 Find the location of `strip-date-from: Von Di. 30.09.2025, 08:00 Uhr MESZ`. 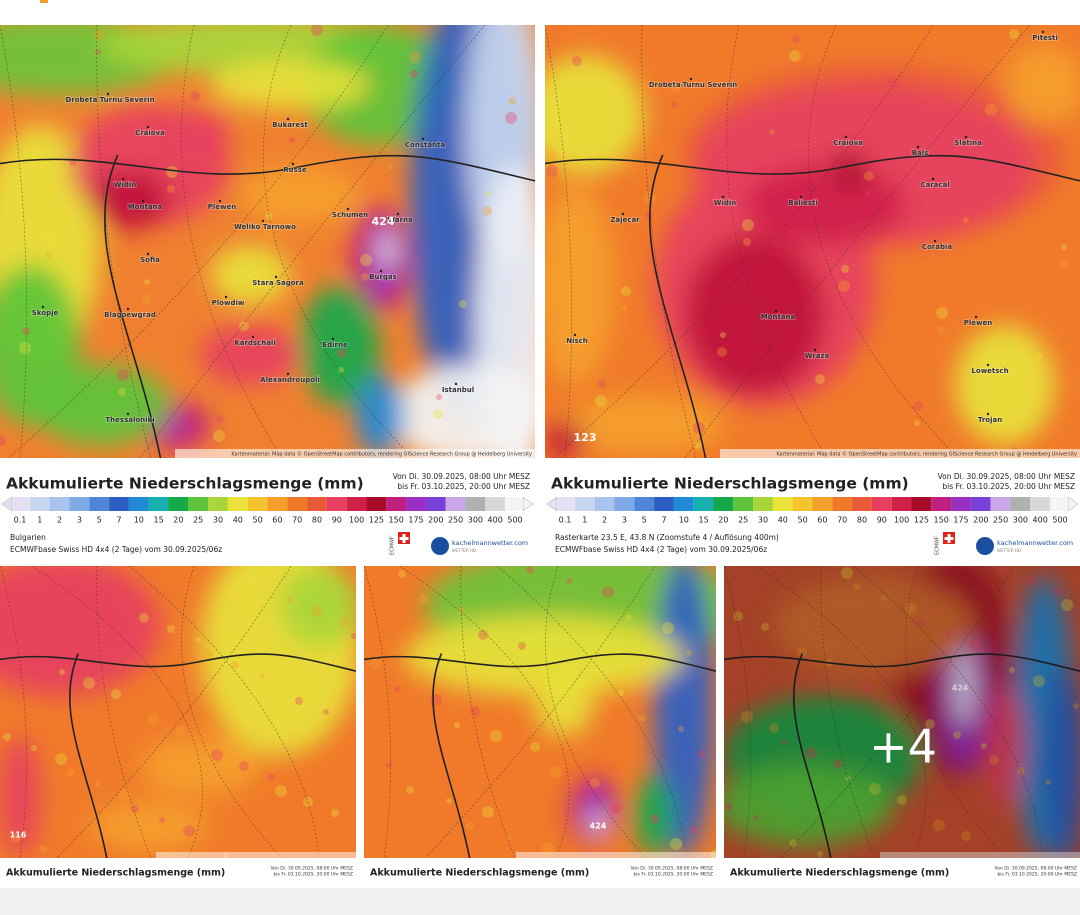

strip-date-from: Von Di. 30.09.2025, 08:00 Uhr MESZ is located at coordinates (1036, 869).